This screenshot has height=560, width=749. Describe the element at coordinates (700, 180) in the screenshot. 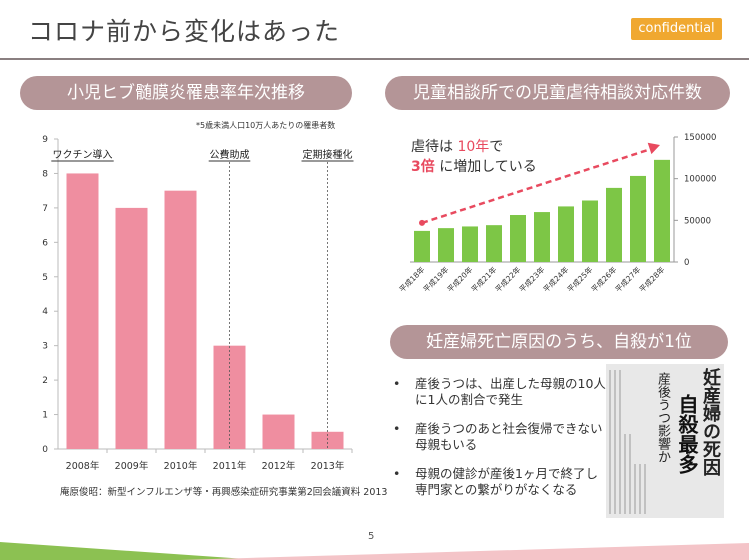

I see `y-tick-label: 100000` at that location.